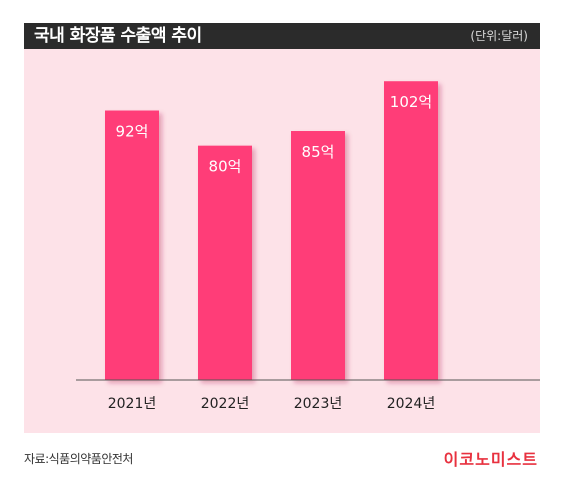 This screenshot has height=481, width=562. I want to click on x-tick-label: 2021년, so click(132, 404).